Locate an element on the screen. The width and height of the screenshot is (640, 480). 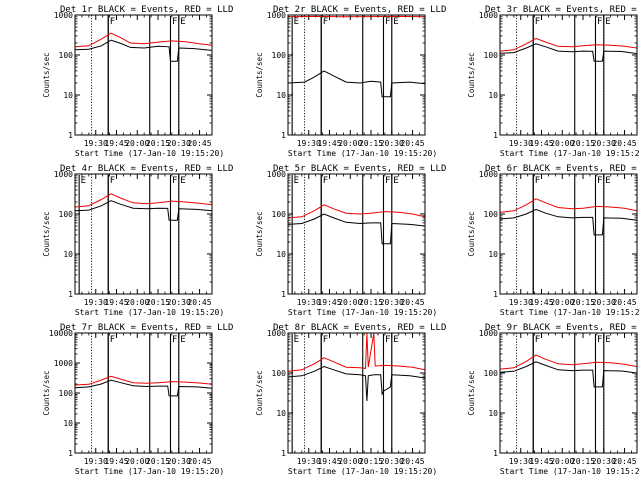
panel-title: Det 6r BLACK = Events, RED = LLD is located at coordinates (562, 169).